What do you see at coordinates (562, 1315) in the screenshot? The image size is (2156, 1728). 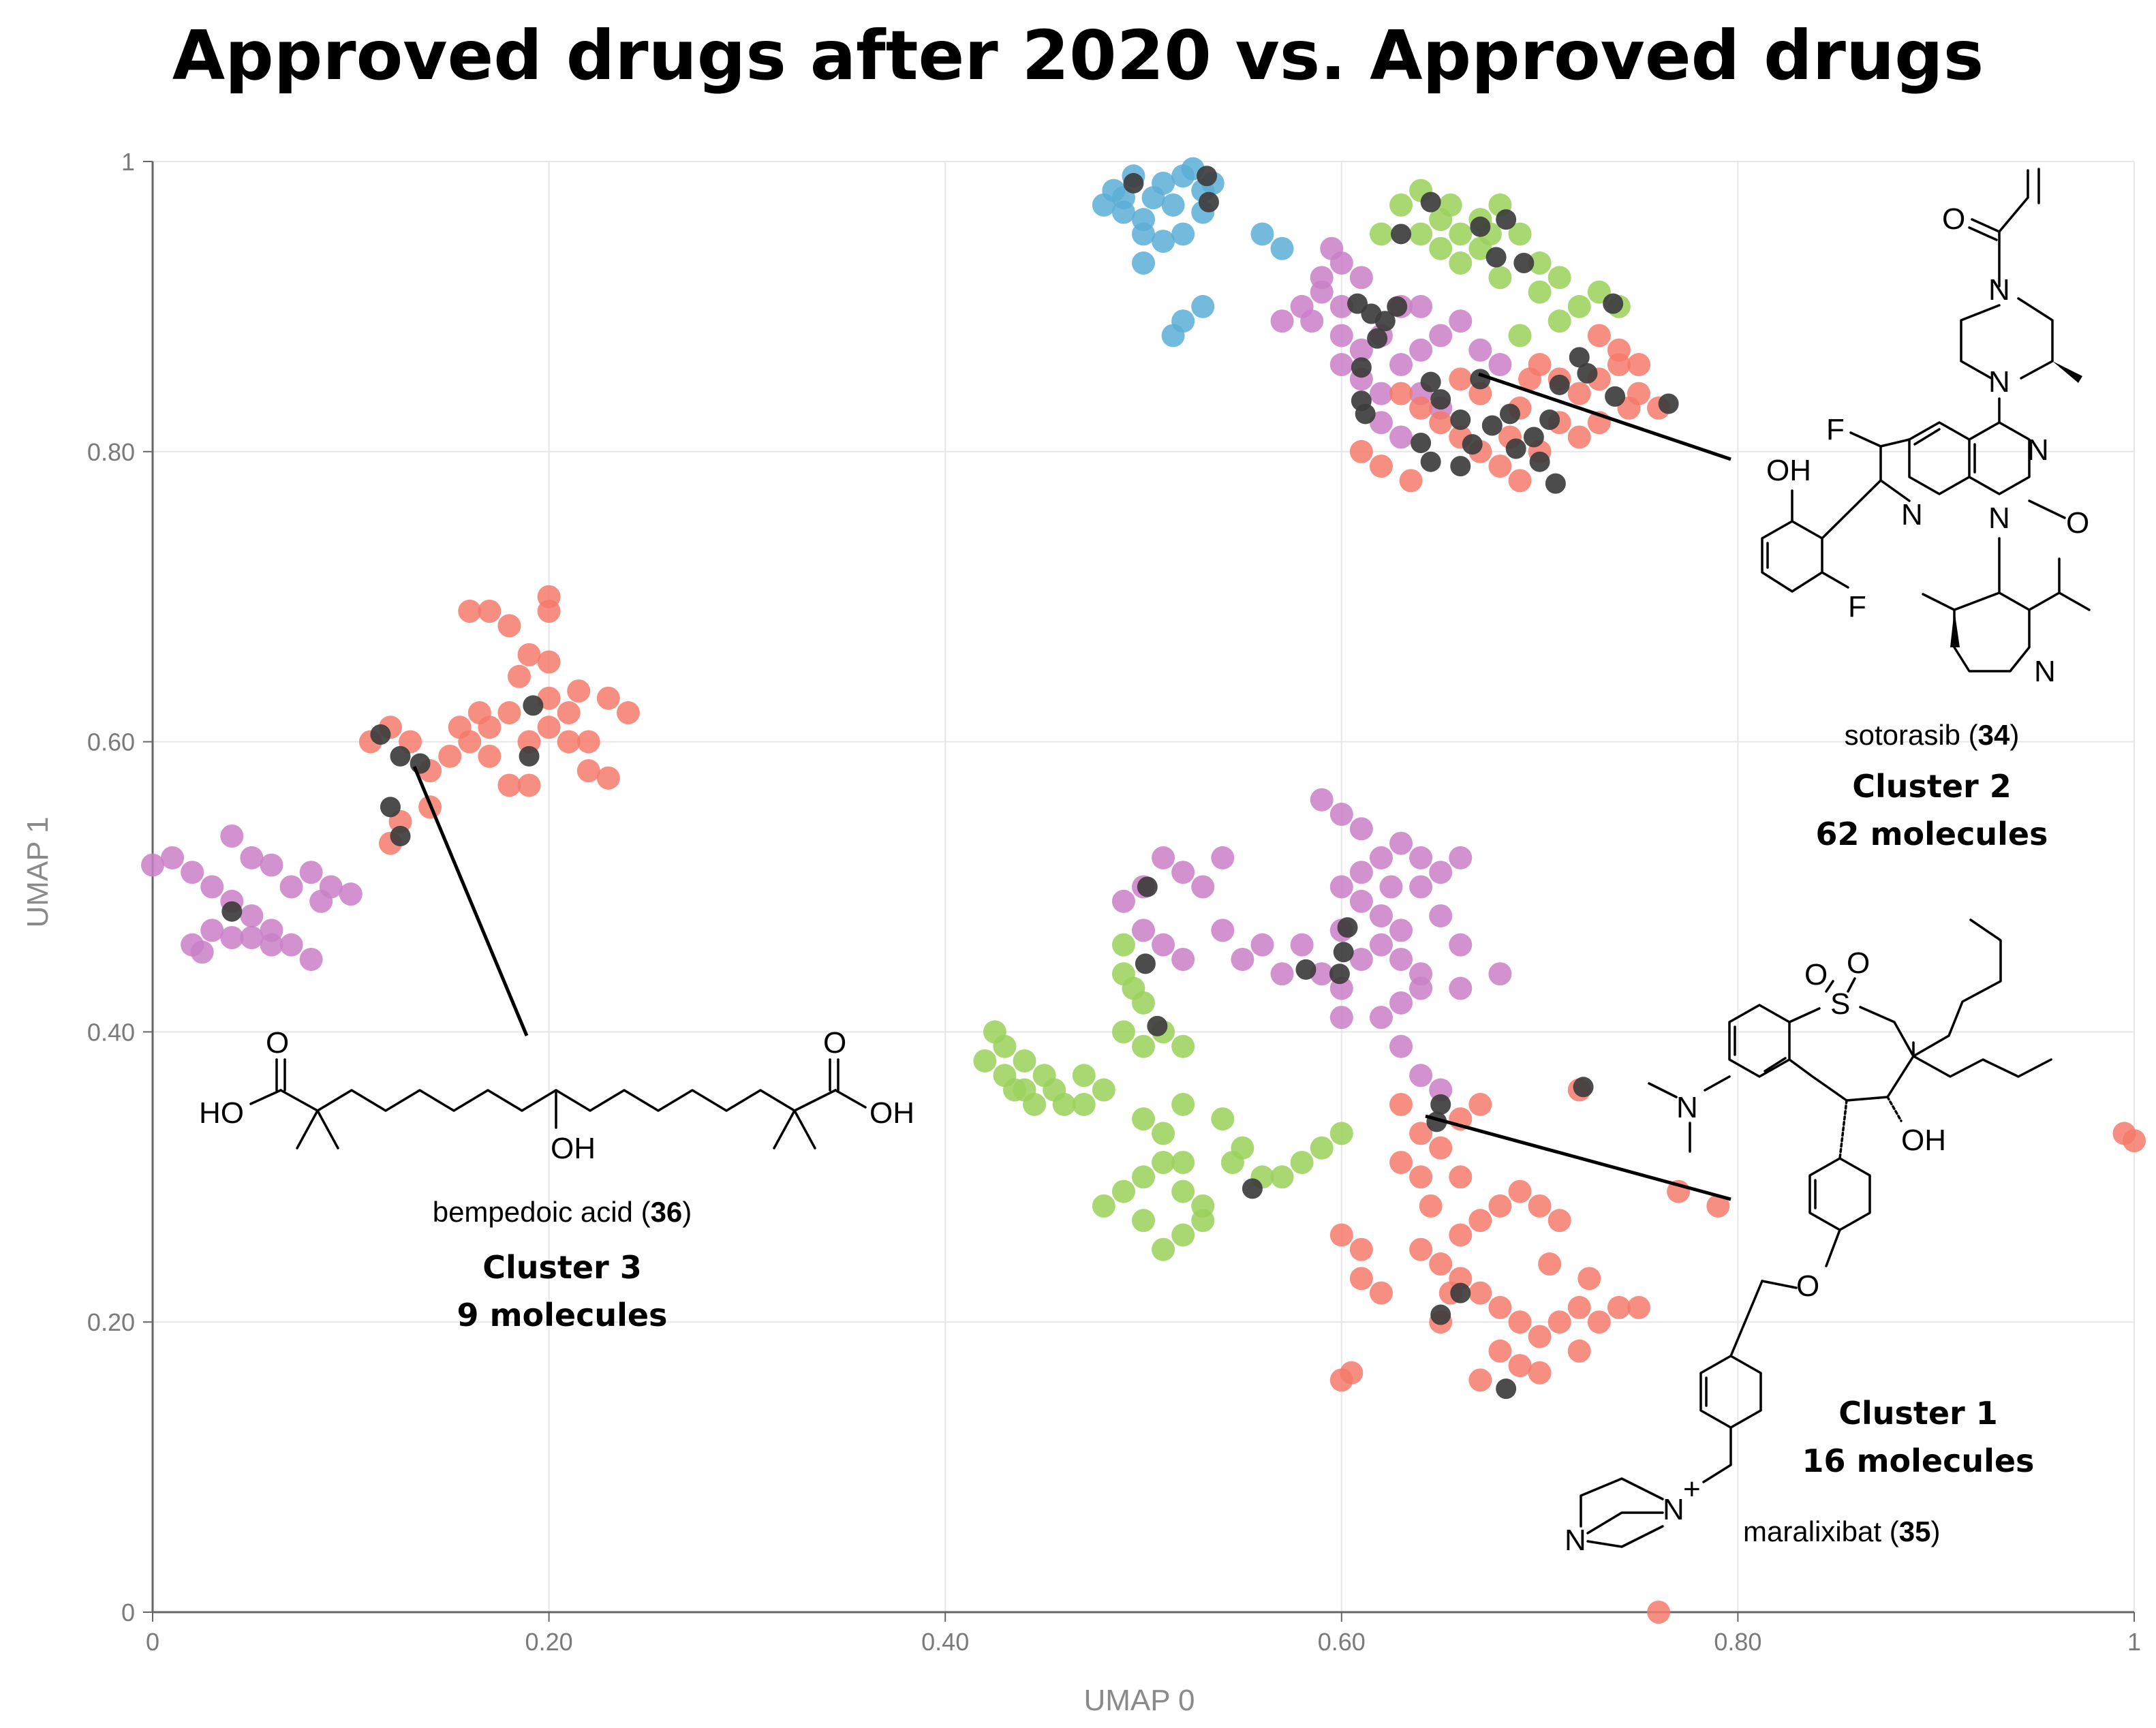 I see `cluster-3-count: 9 molecules` at bounding box center [562, 1315].